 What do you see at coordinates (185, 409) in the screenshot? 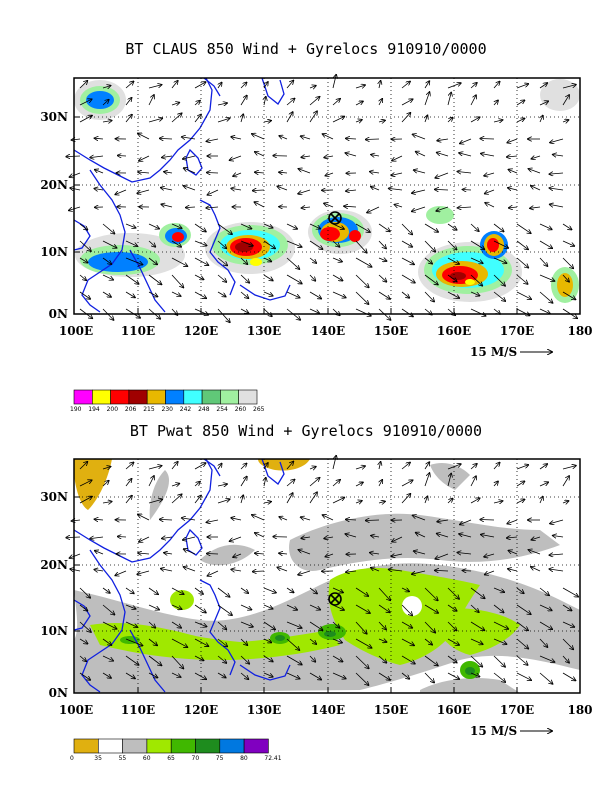
I see `colorbar-label: 242` at bounding box center [185, 409].